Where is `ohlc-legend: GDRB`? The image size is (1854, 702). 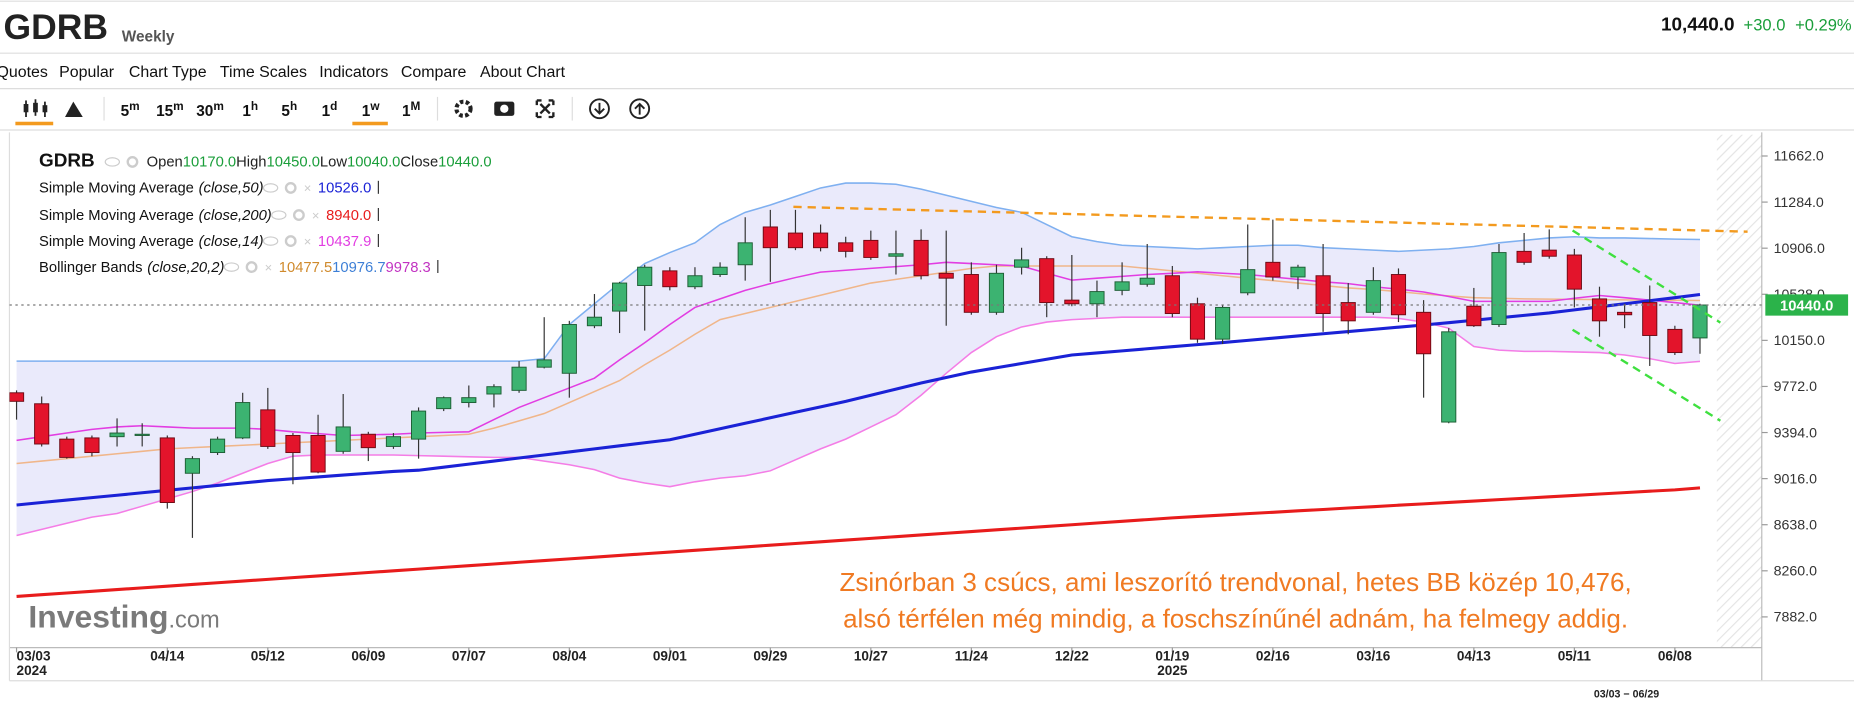 ohlc-legend: GDRB is located at coordinates (67, 161).